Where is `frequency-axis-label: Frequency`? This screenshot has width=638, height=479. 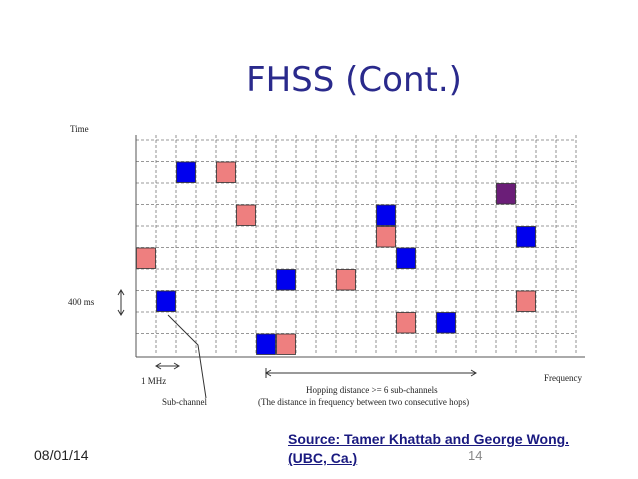
frequency-axis-label: Frequency is located at coordinates (563, 378).